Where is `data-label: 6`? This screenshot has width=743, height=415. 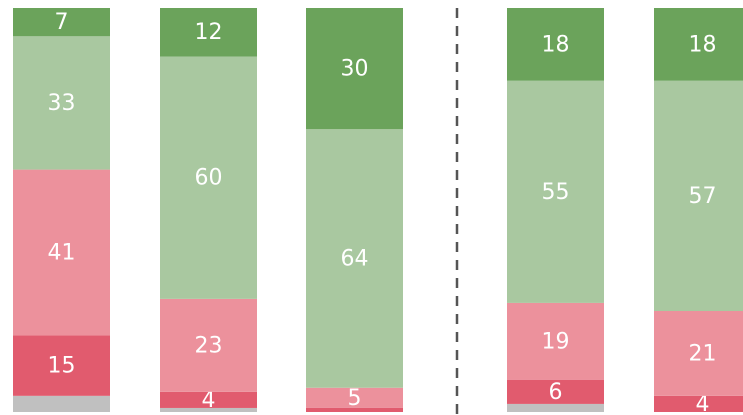 data-label: 6 is located at coordinates (556, 392).